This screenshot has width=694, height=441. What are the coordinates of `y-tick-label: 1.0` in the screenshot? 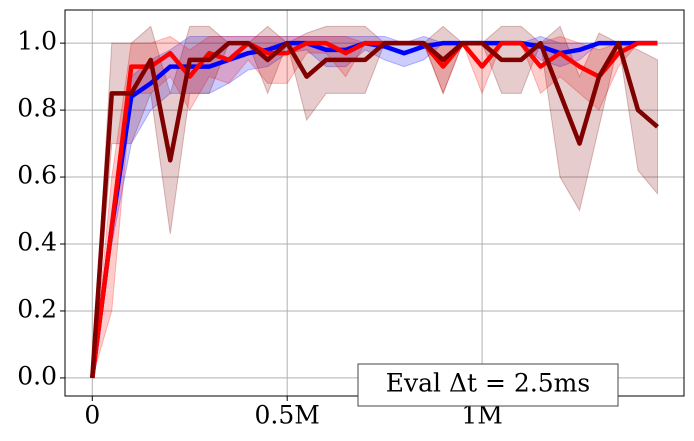 It's located at (37, 41).